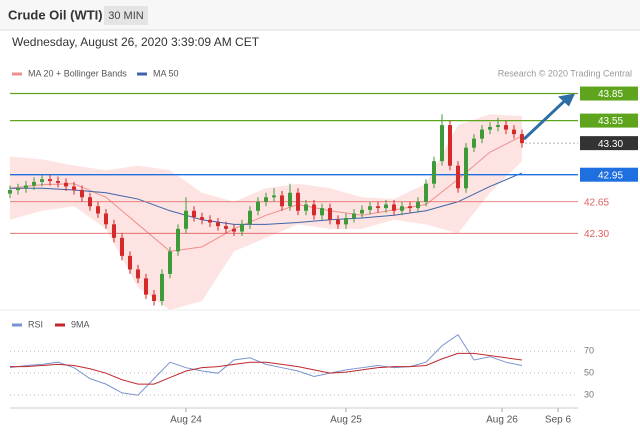 The height and width of the screenshot is (434, 640). What do you see at coordinates (589, 373) in the screenshot?
I see `y-tick-label: 50` at bounding box center [589, 373].